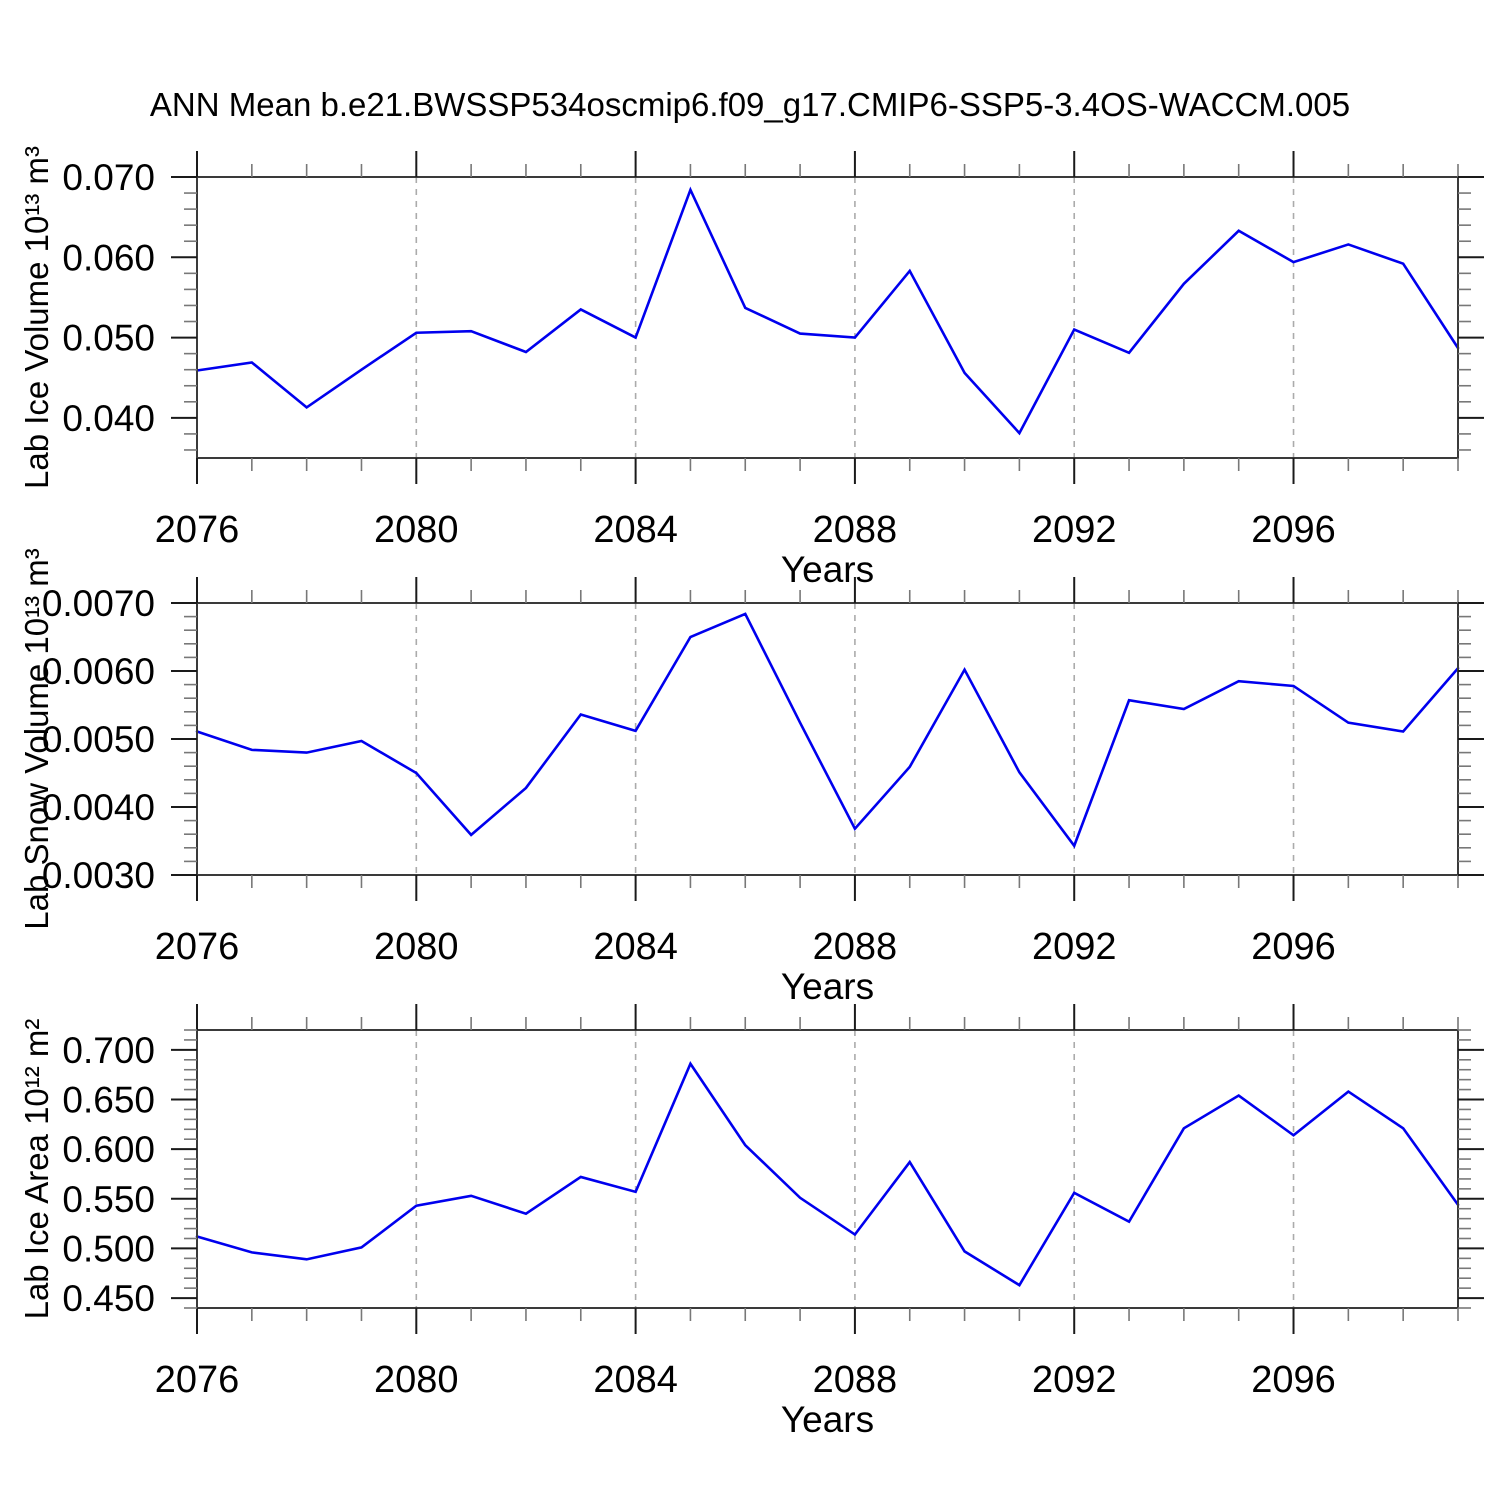  I want to click on y-tick-label: 0.050, so click(108, 338).